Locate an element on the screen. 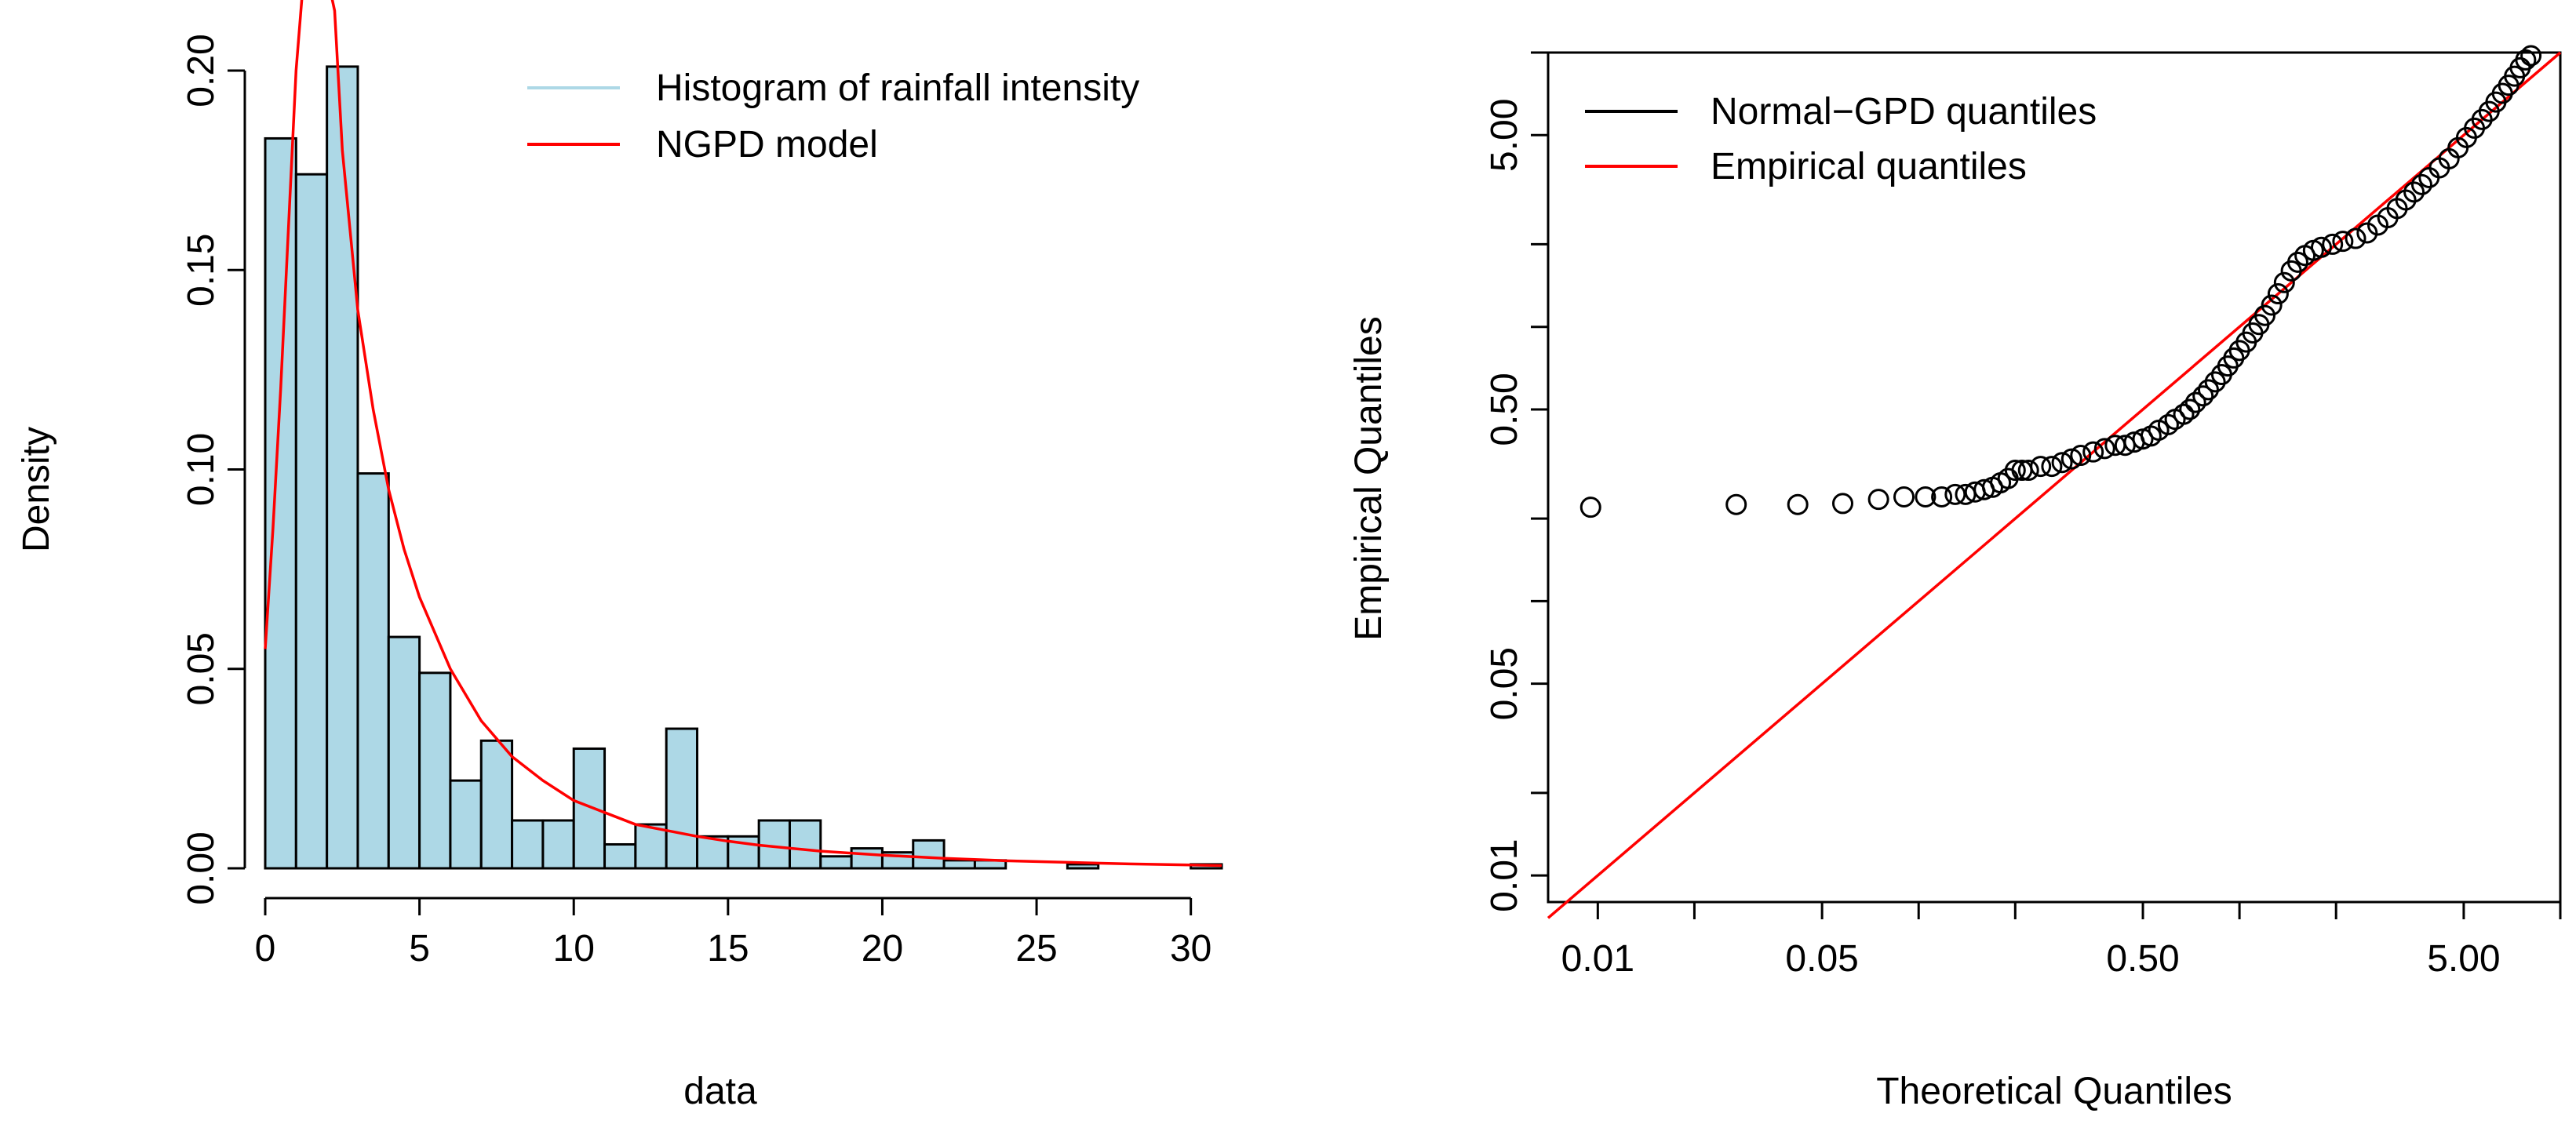 This screenshot has height=1135, width=2576. histogram-x-label: data is located at coordinates (720, 1091).